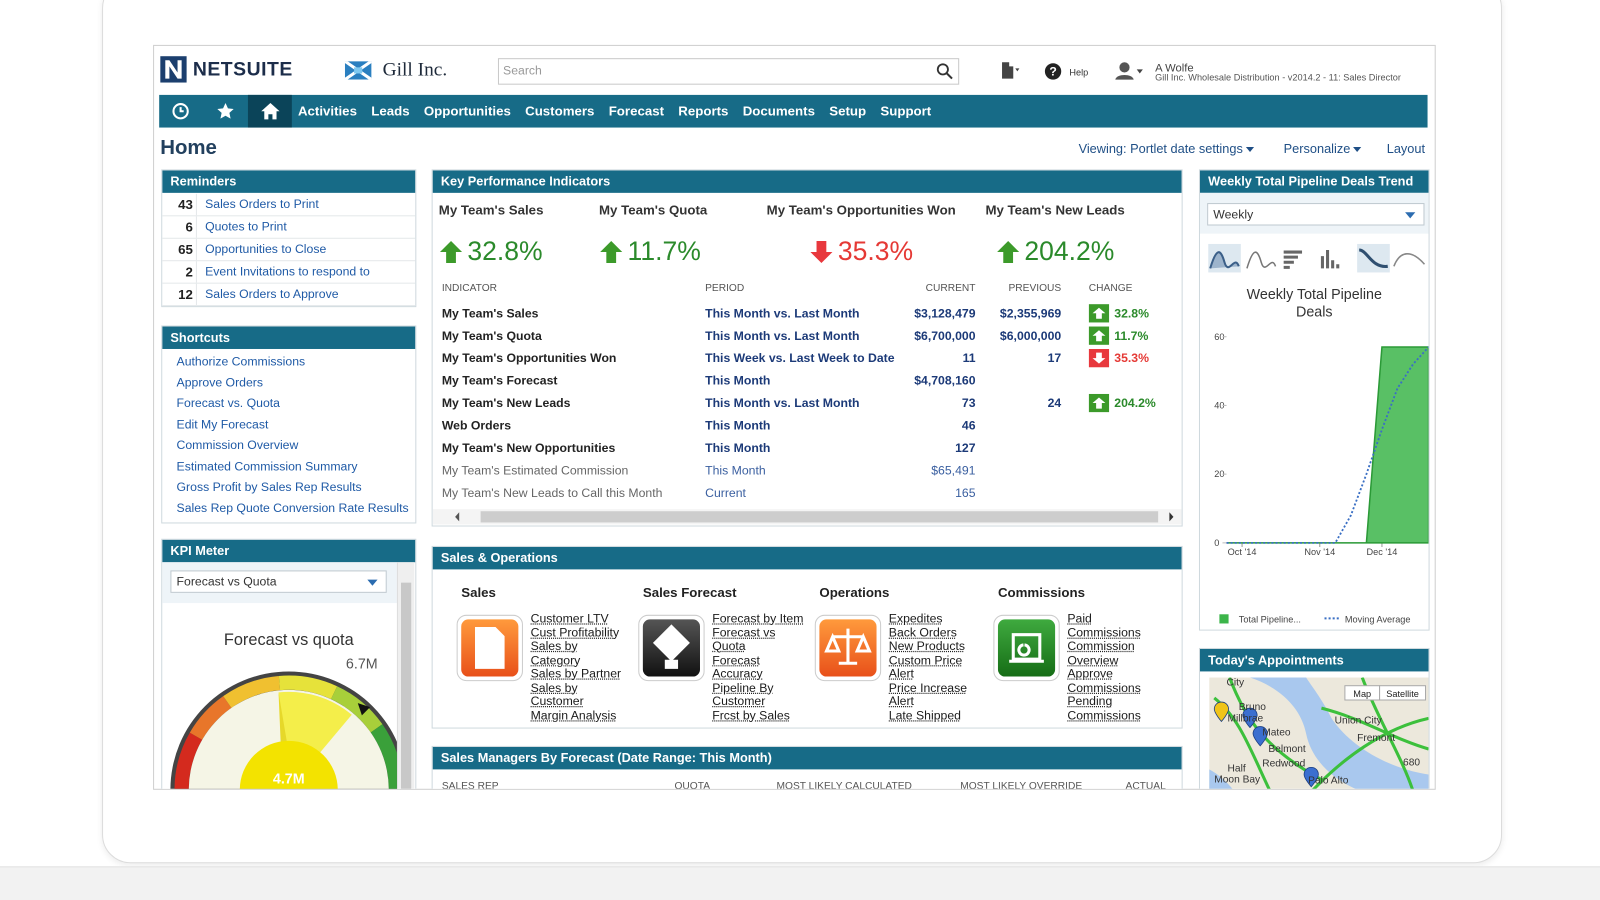 The height and width of the screenshot is (900, 1600). What do you see at coordinates (1030, 313) in the screenshot?
I see `kpi-previous: $2,355,969` at bounding box center [1030, 313].